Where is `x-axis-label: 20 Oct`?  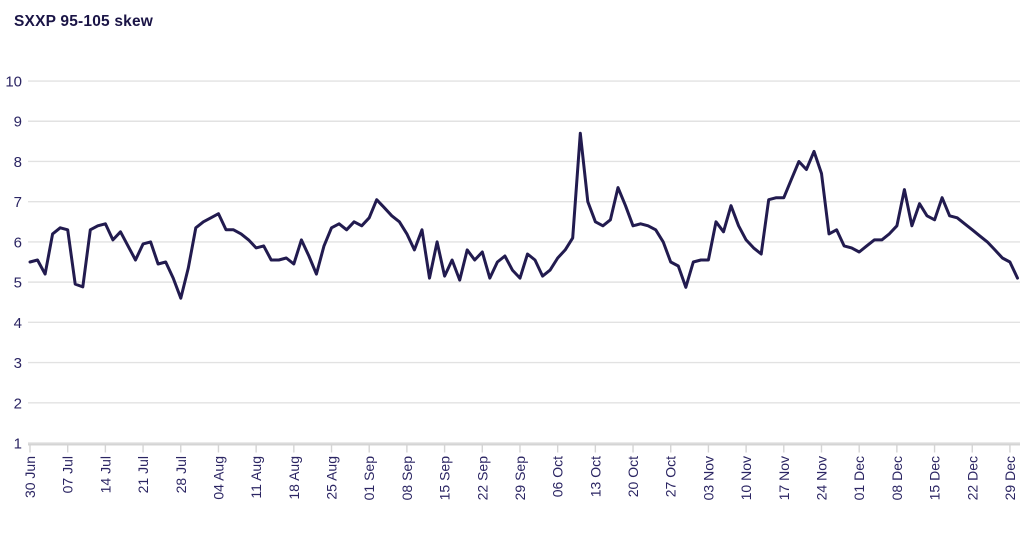 x-axis-label: 20 Oct is located at coordinates (633, 476).